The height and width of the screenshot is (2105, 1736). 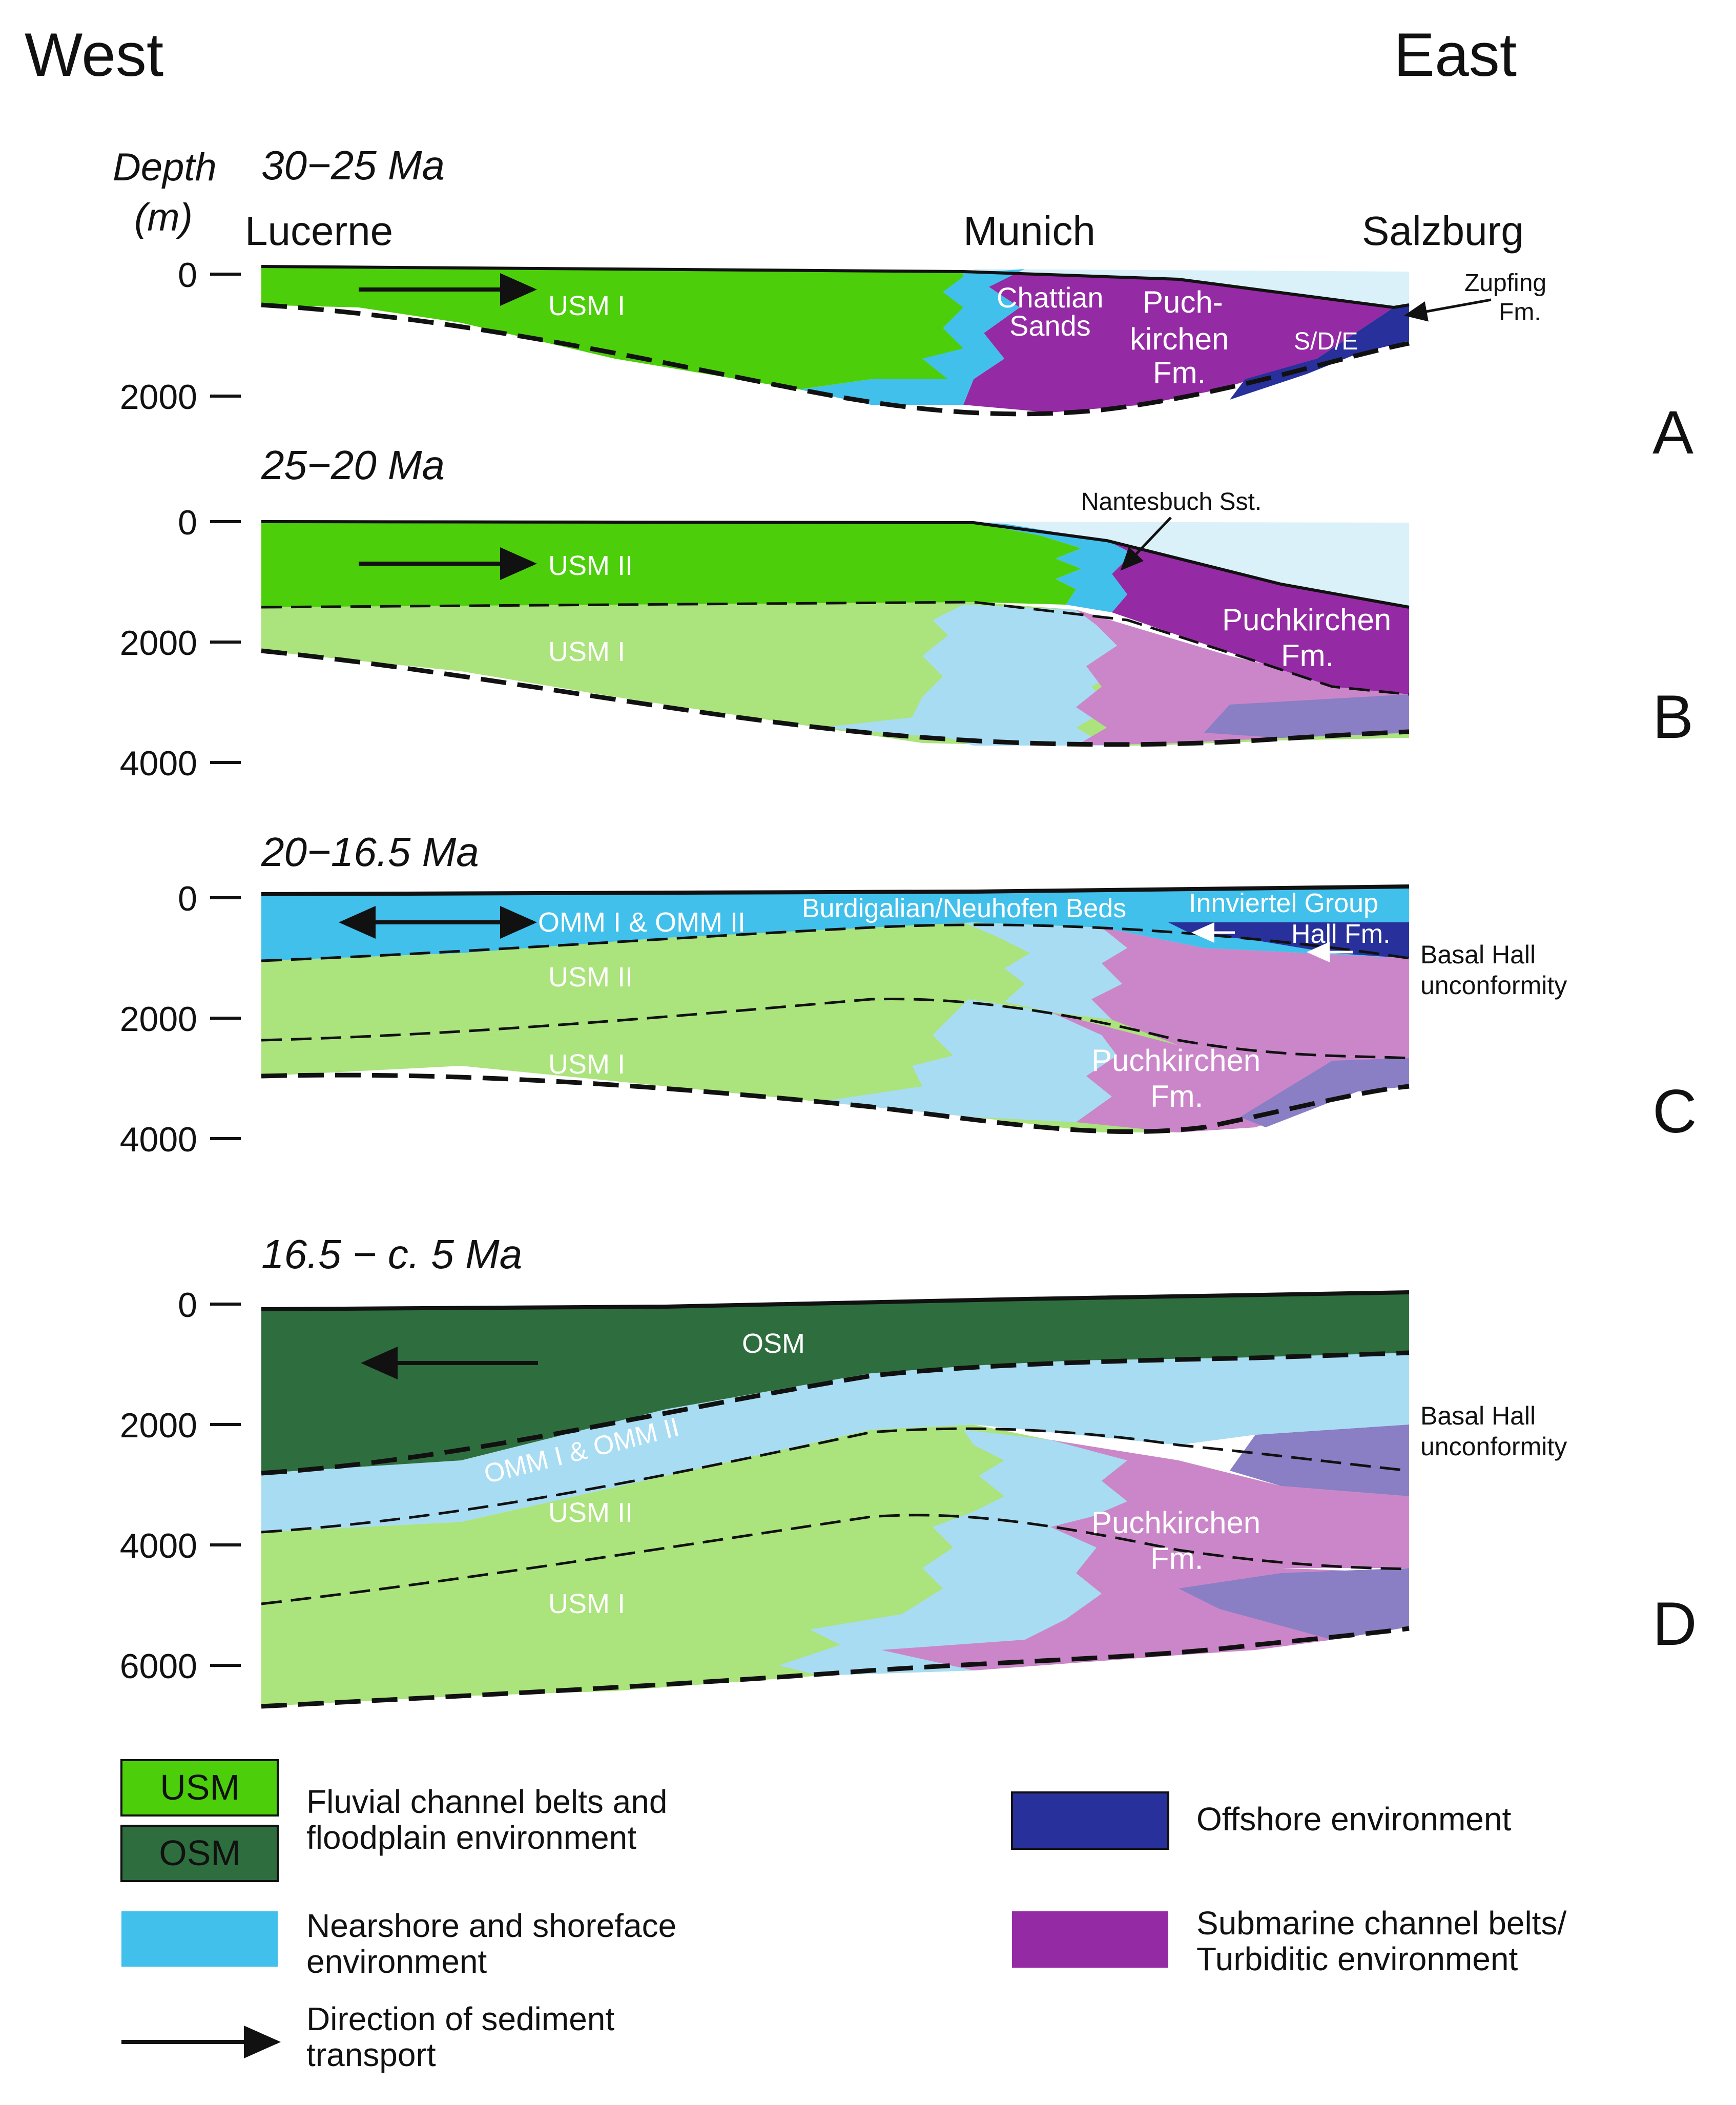 I want to click on panel-c-letter: C, so click(x=1674, y=1111).